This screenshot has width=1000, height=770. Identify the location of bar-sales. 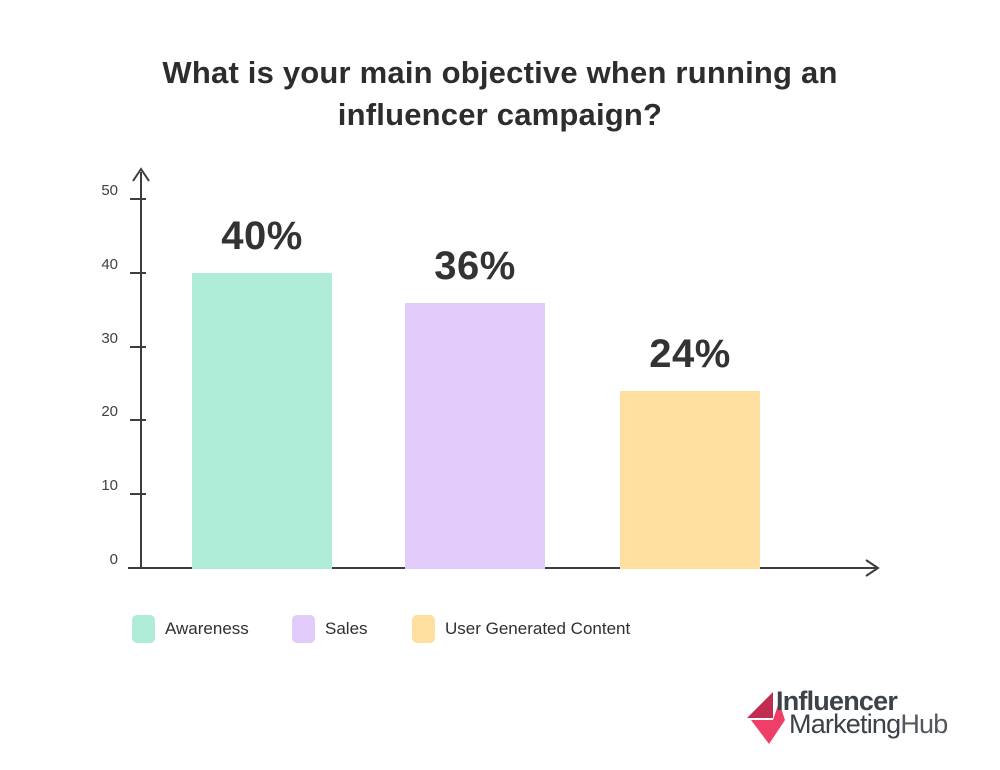
(475, 436).